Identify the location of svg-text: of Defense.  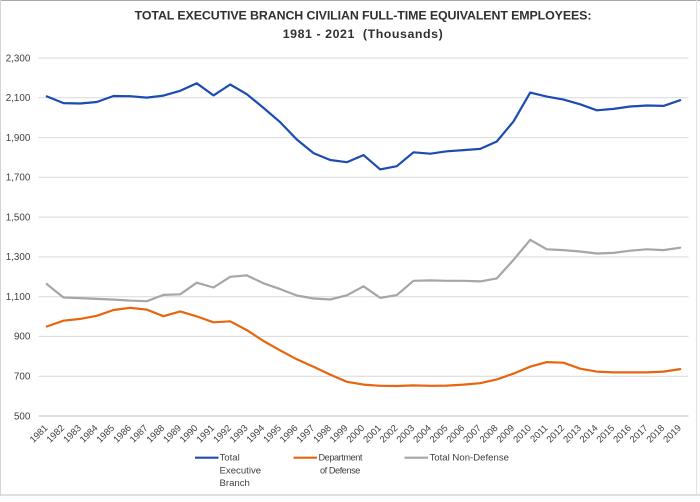
(340, 470).